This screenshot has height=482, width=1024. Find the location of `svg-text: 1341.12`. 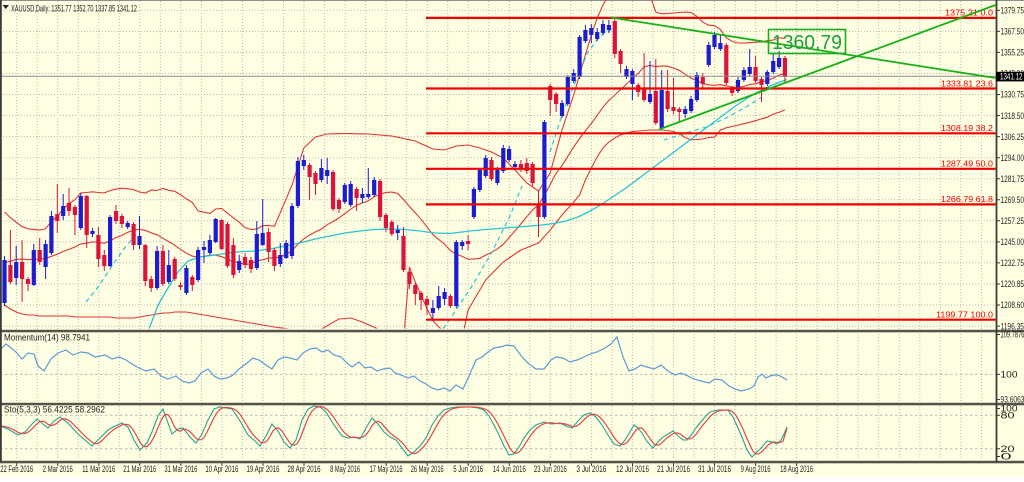

svg-text: 1341.12 is located at coordinates (1011, 76).